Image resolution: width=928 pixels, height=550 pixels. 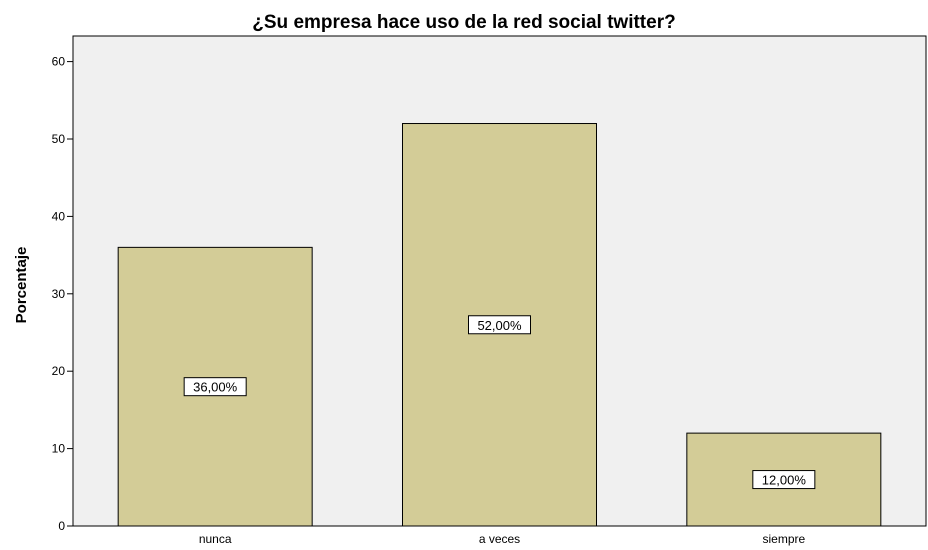 I want to click on y-tick-label: 40, so click(x=59, y=216).